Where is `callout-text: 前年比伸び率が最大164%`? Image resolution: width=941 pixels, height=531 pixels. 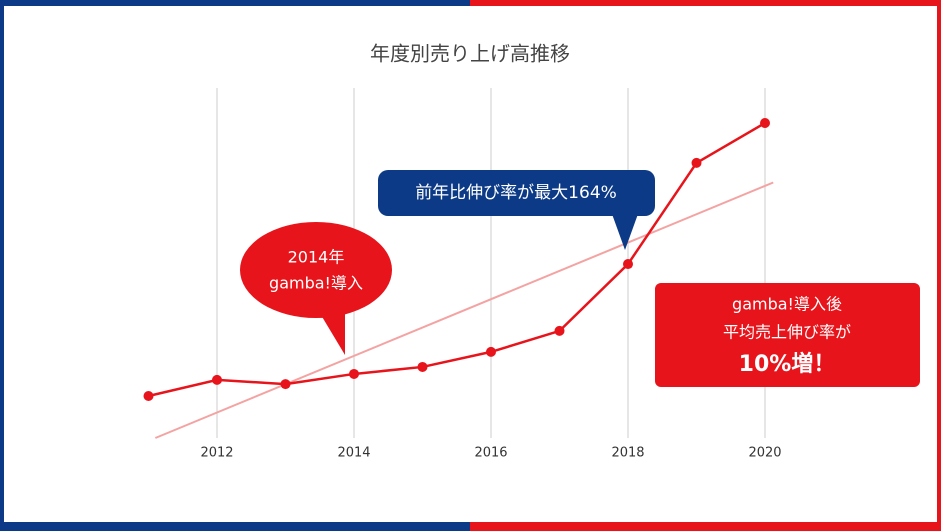 callout-text: 前年比伸び率が最大164% is located at coordinates (516, 193).